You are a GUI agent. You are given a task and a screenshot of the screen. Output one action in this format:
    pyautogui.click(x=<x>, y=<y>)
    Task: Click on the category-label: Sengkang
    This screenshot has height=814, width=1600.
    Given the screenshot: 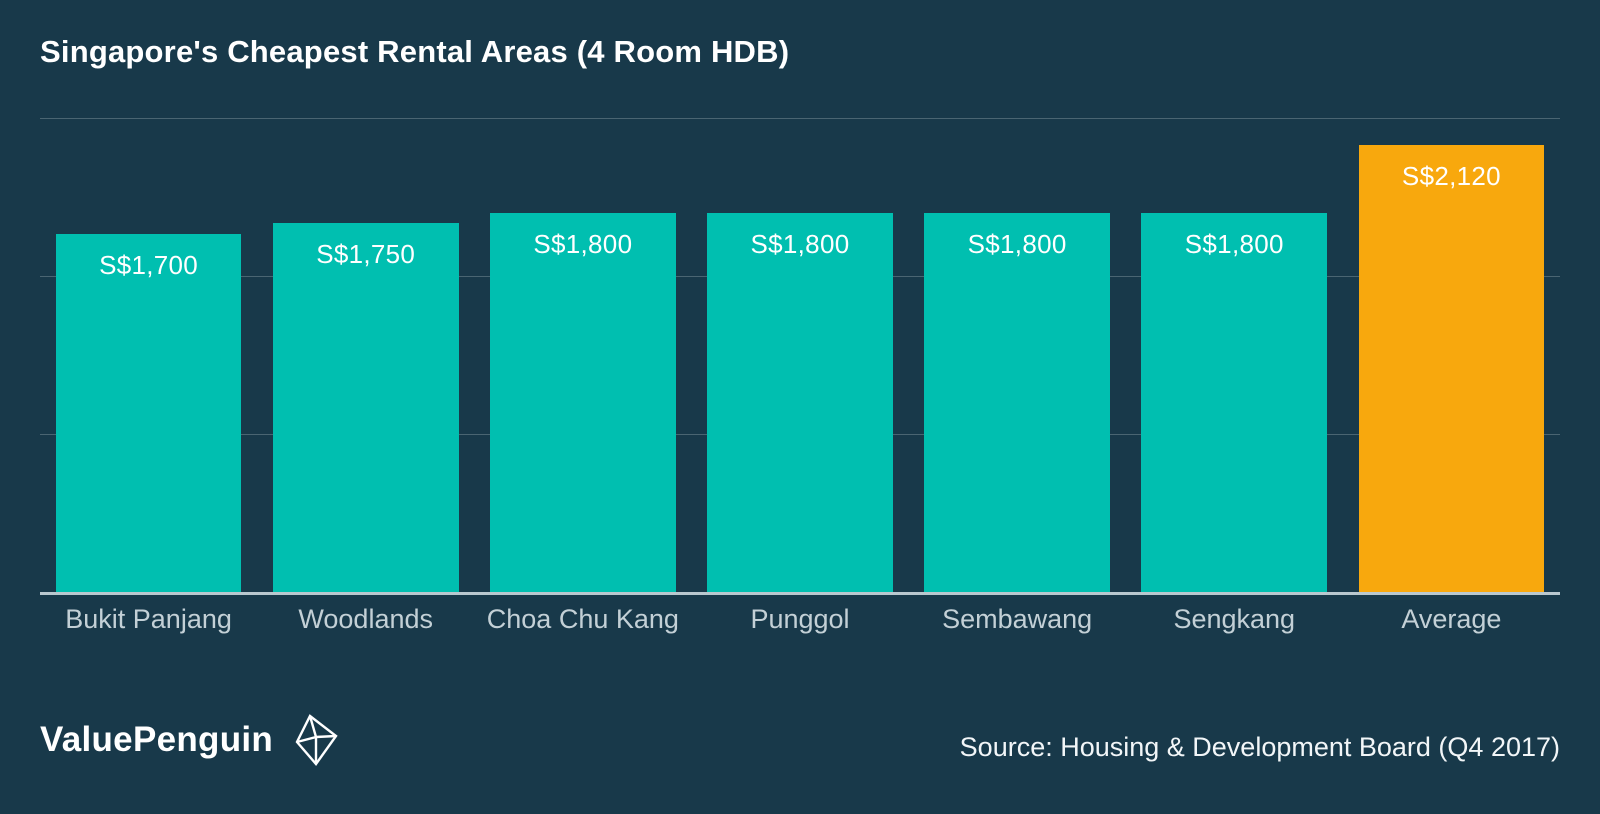 What is the action you would take?
    pyautogui.click(x=1234, y=619)
    